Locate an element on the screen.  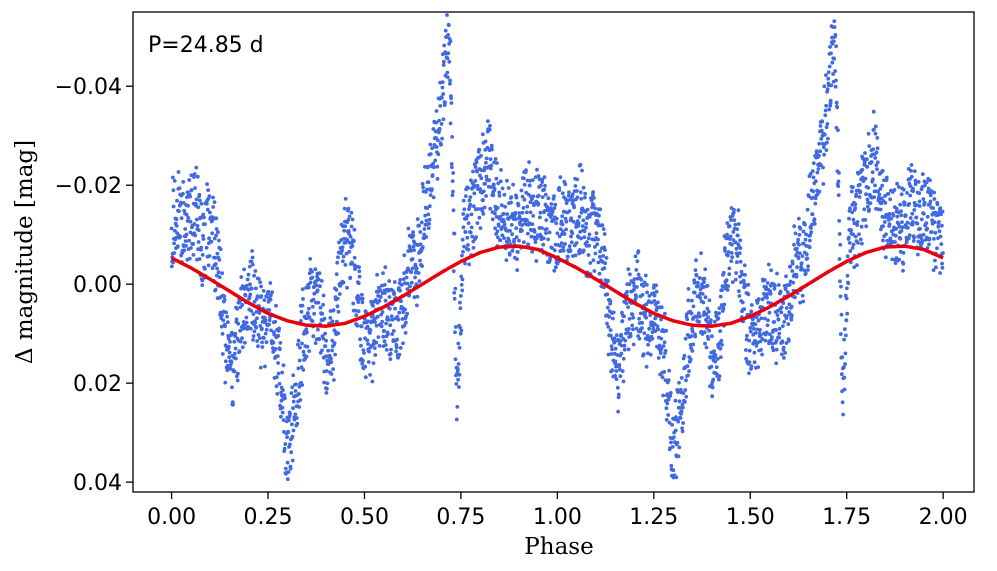
y-tick-label: −0.02 is located at coordinates (88, 186).